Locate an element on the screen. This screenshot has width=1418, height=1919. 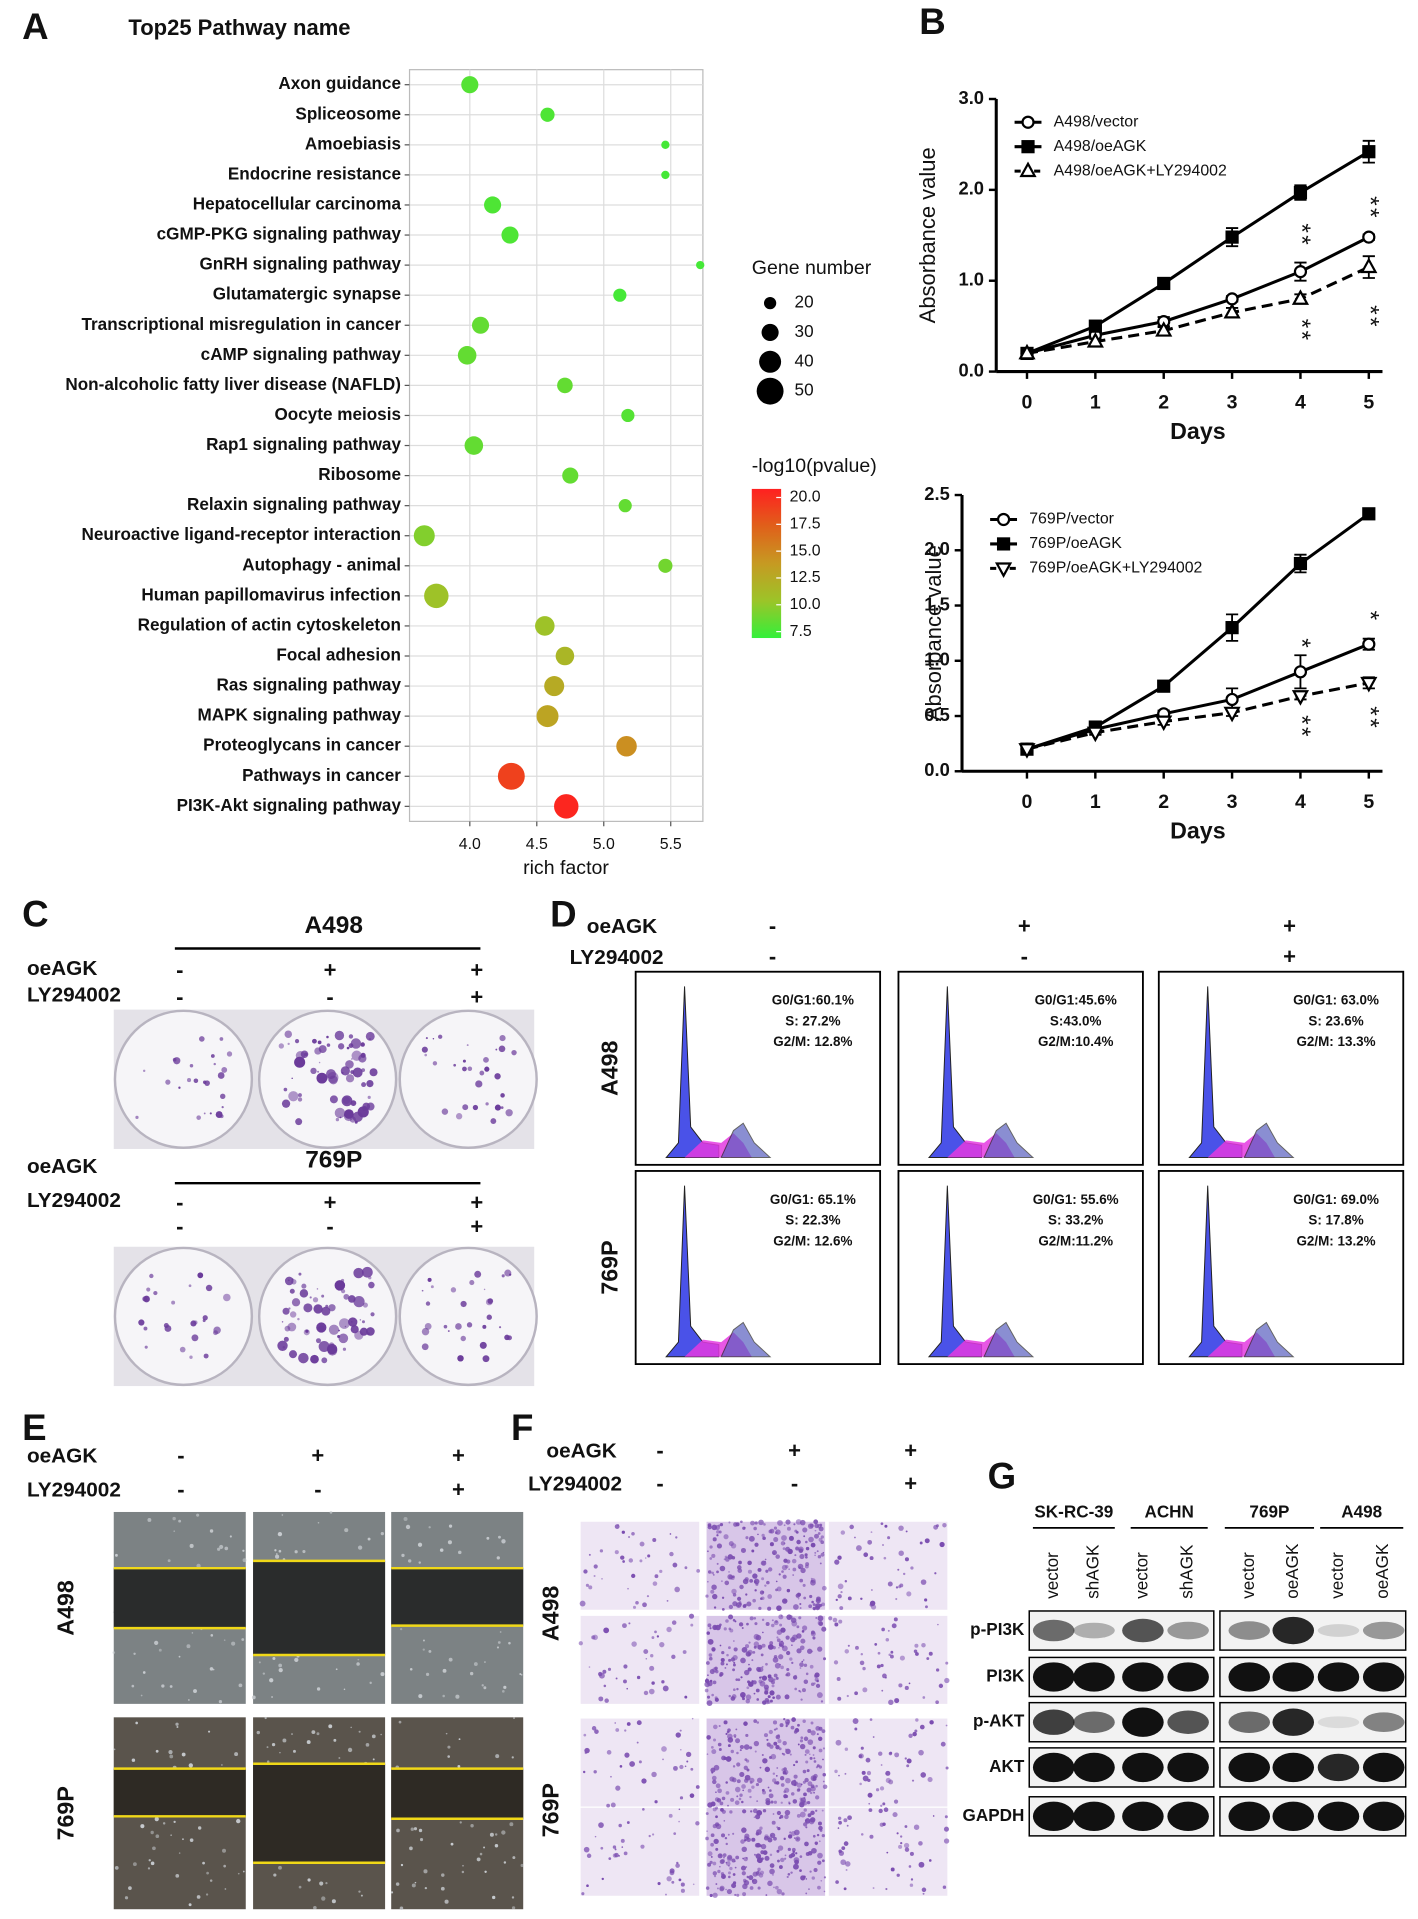
treatment-mark: + is located at coordinates (476, 970).